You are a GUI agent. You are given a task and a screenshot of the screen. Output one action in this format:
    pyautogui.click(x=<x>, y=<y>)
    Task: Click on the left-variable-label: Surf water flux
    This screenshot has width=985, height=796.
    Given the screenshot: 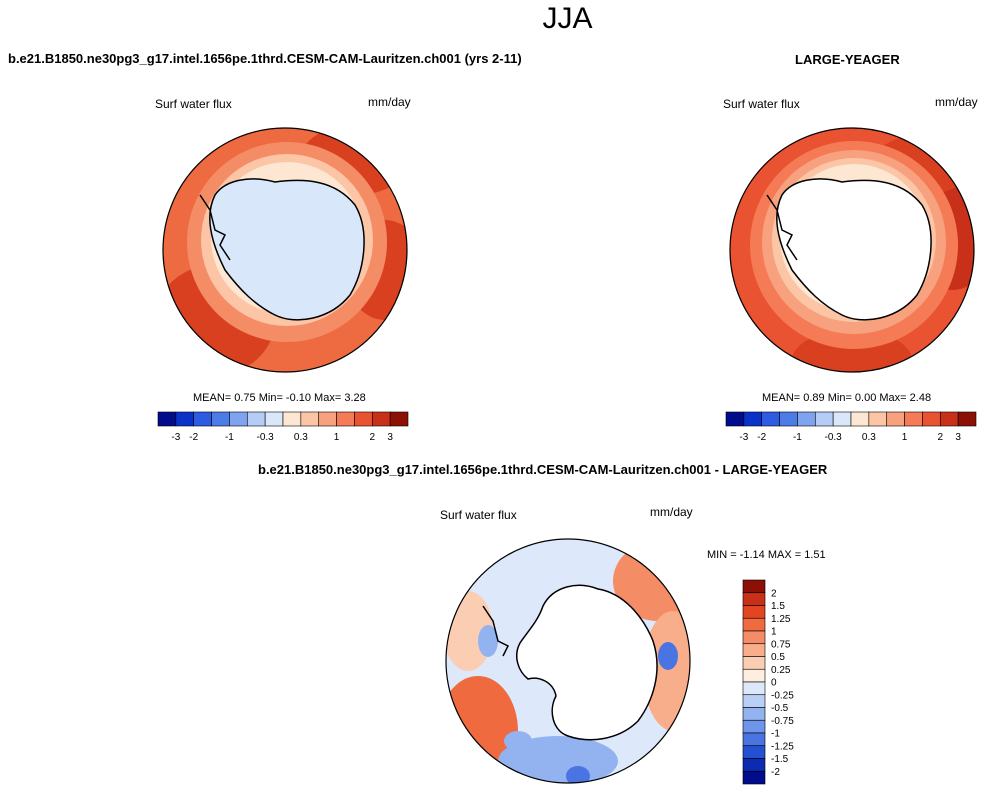 What is the action you would take?
    pyautogui.click(x=193, y=104)
    